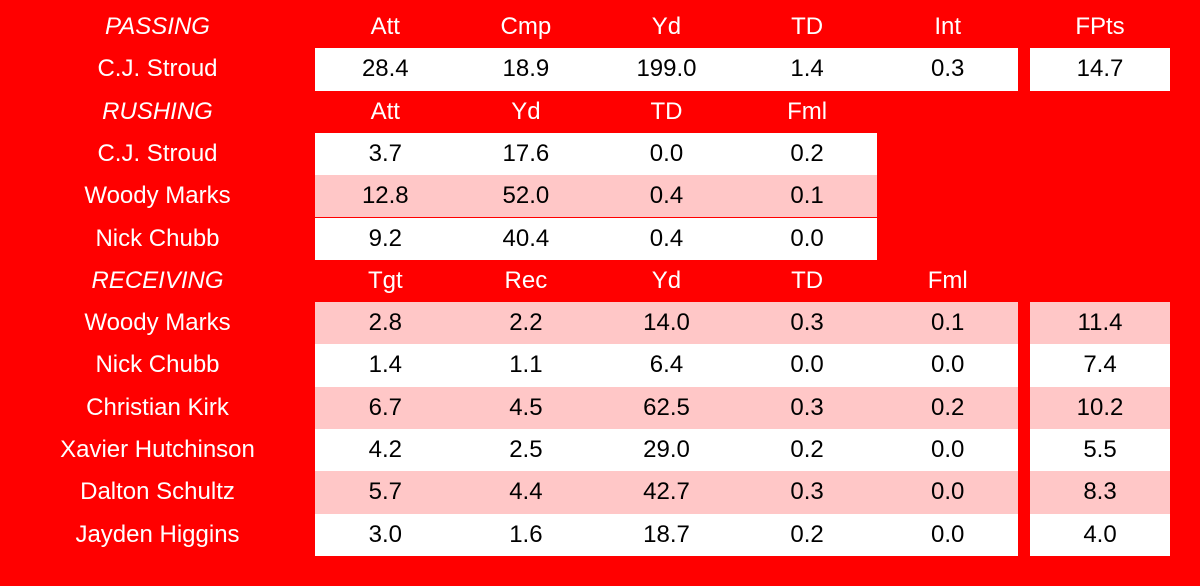 The image size is (1200, 586). What do you see at coordinates (157, 534) in the screenshot?
I see `player-name: Jayden Higgins` at bounding box center [157, 534].